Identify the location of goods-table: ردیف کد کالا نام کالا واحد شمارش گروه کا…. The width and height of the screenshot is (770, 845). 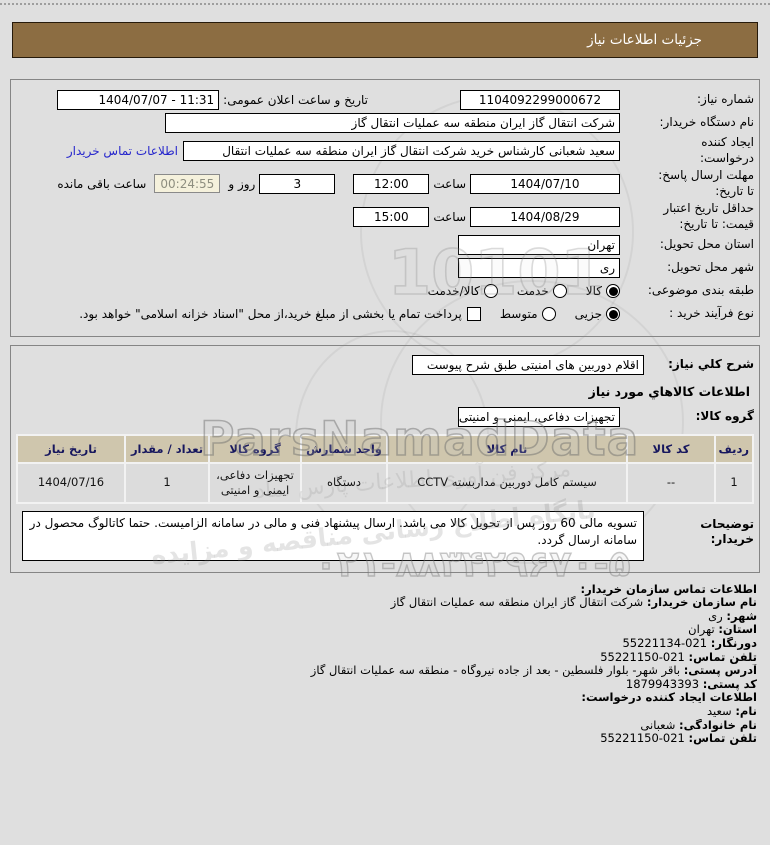
(385, 468).